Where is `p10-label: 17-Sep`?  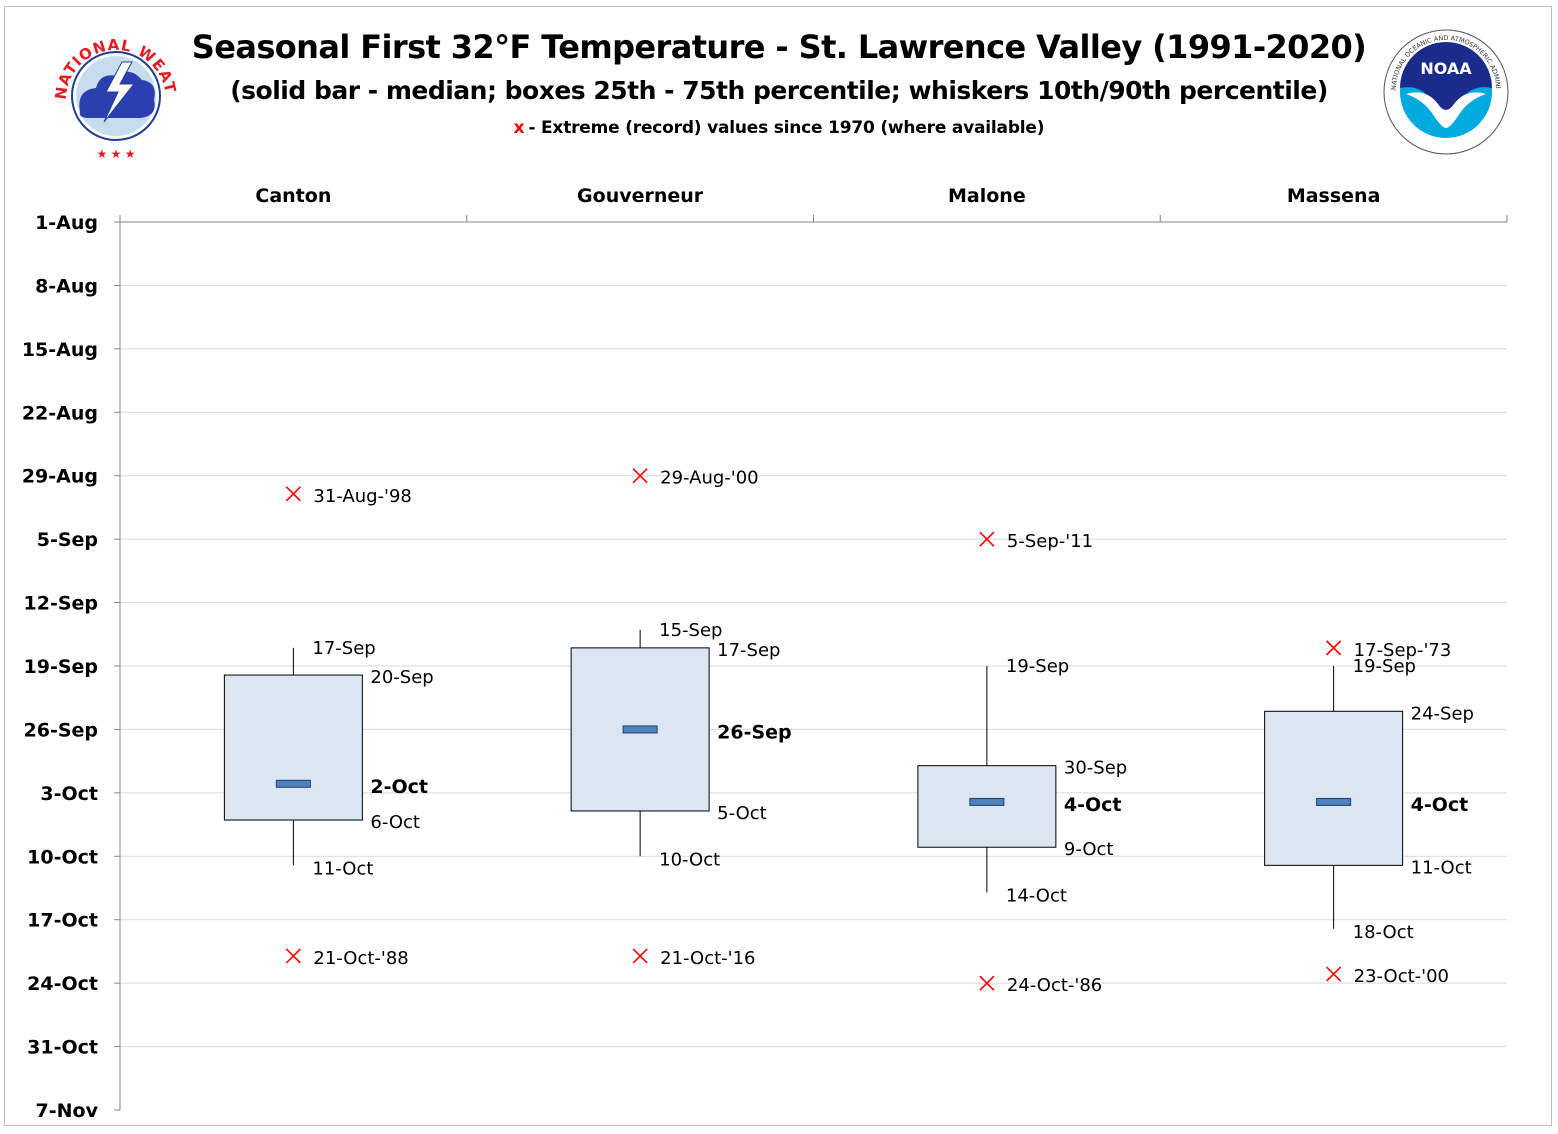
p10-label: 17-Sep is located at coordinates (343, 648).